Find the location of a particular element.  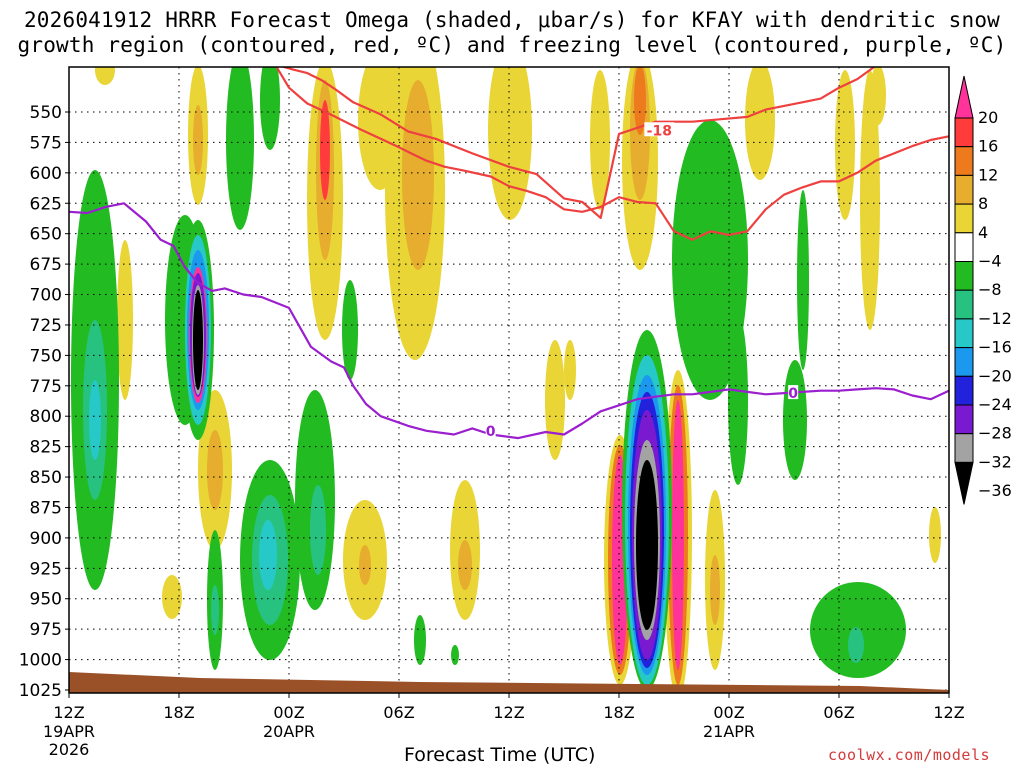

pressure-tick-825: 825 is located at coordinates (46, 448).